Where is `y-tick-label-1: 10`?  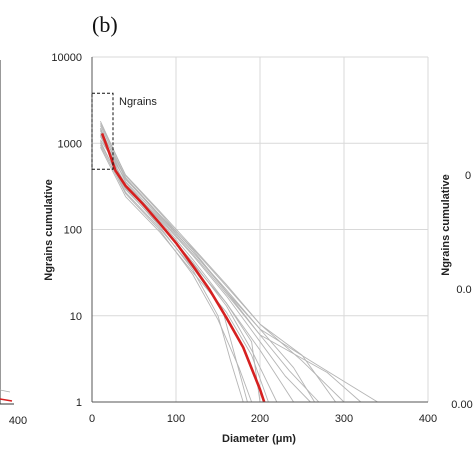
y-tick-label-1: 10 is located at coordinates (76, 317).